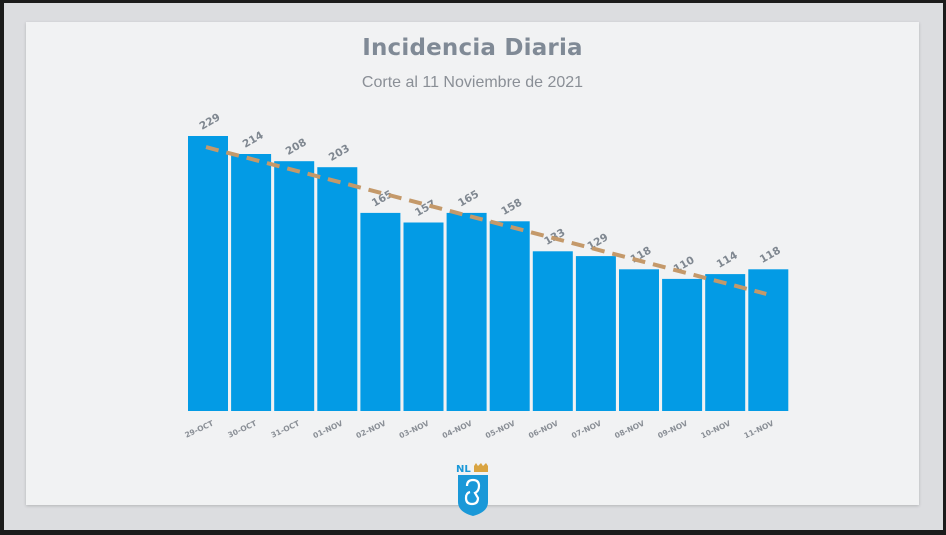 The image size is (946, 535). What do you see at coordinates (552, 331) in the screenshot?
I see `bar-06-nov` at bounding box center [552, 331].